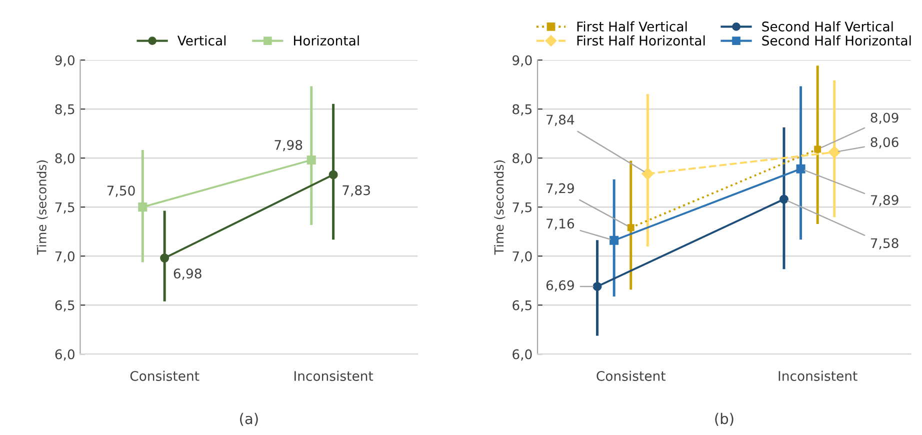 This screenshot has height=435, width=922. Describe the element at coordinates (560, 286) in the screenshot. I see `data-label: 6,69` at that location.